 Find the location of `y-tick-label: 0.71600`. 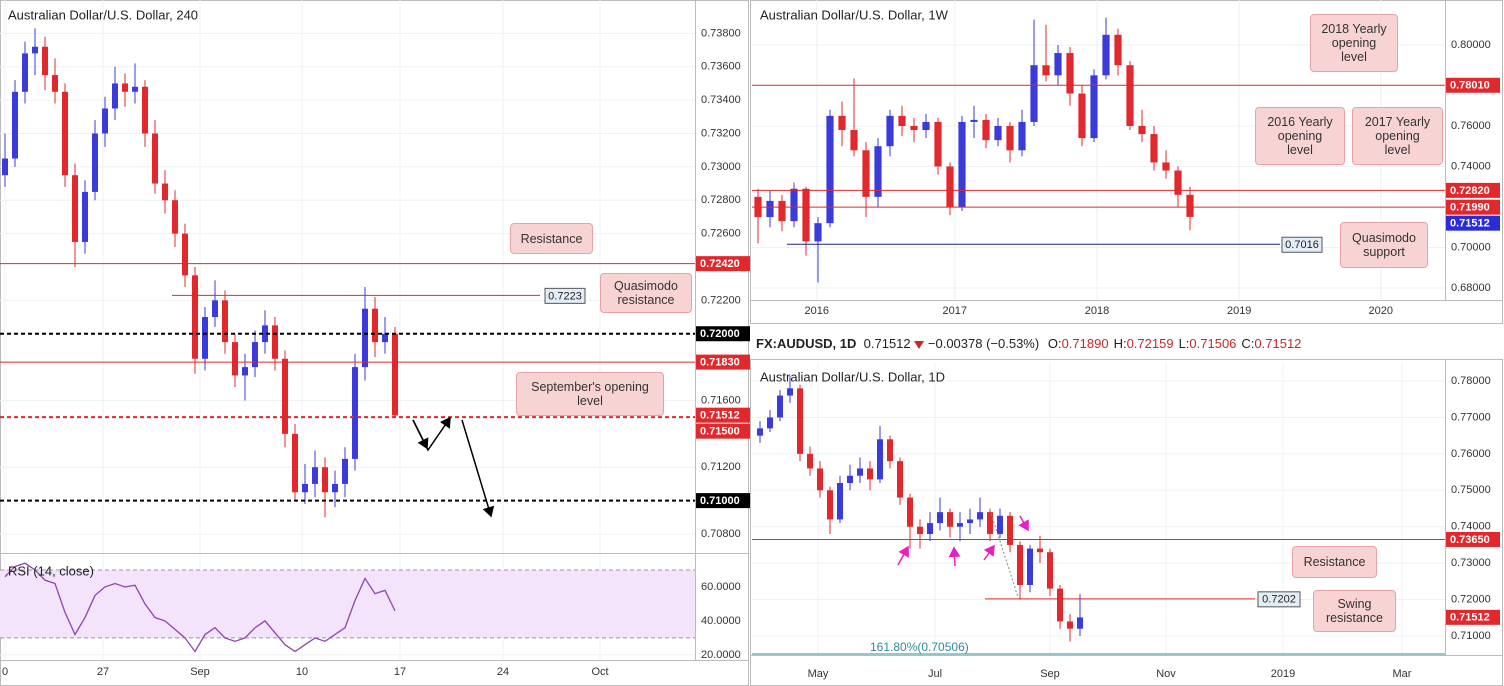

y-tick-label: 0.71600 is located at coordinates (721, 400).